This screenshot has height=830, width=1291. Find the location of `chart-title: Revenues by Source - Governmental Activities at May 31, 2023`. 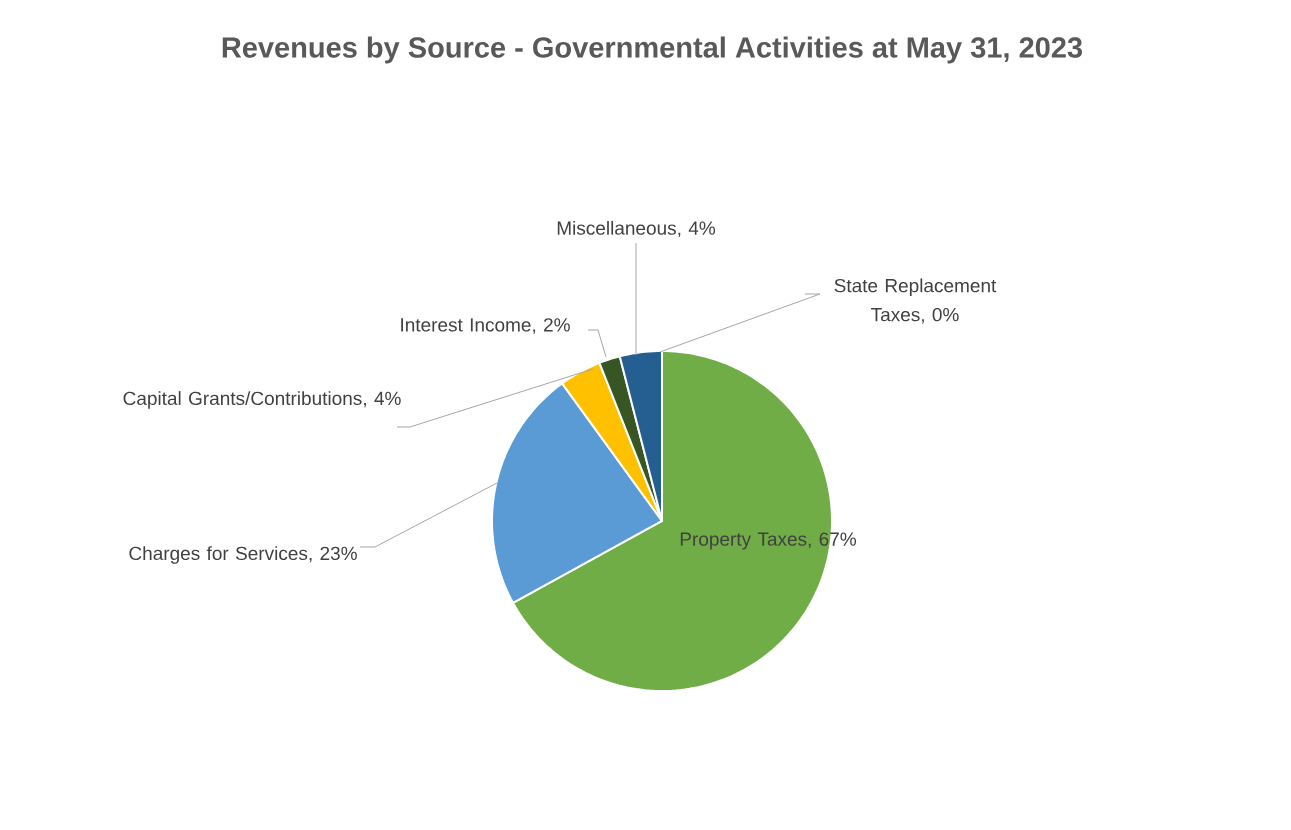

chart-title: Revenues by Source - Governmental Activities at May 31, 2023 is located at coordinates (652, 50).